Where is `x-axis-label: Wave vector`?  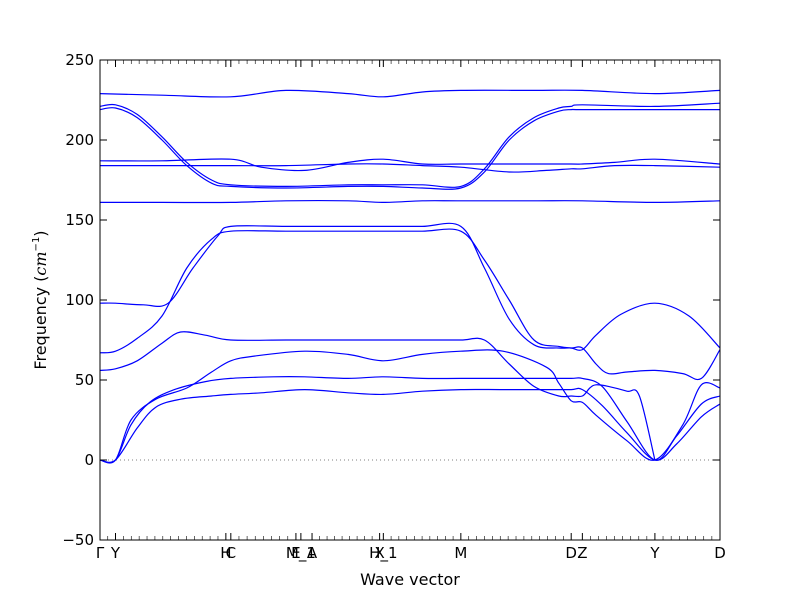
x-axis-label: Wave vector is located at coordinates (410, 579).